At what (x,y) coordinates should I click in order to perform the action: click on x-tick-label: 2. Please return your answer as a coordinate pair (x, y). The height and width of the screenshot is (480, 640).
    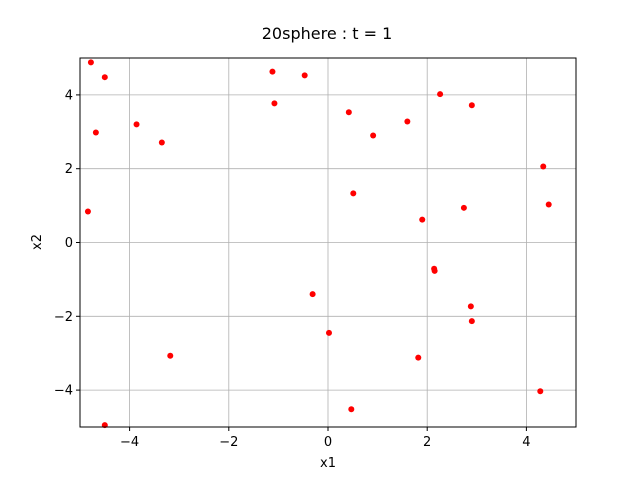
    Looking at the image, I should click on (427, 442).